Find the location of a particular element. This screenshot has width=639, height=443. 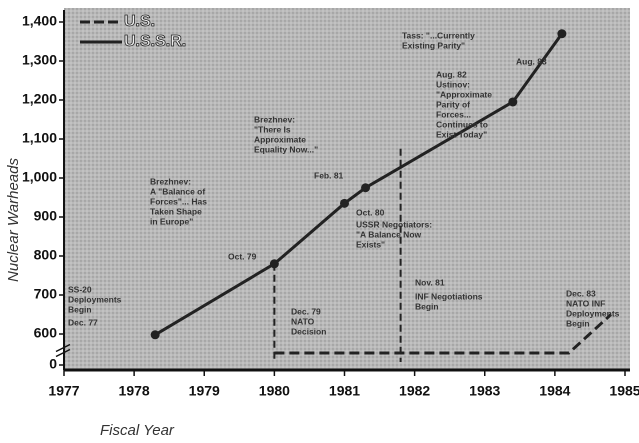

annotation: SS-20 is located at coordinates (80, 289).